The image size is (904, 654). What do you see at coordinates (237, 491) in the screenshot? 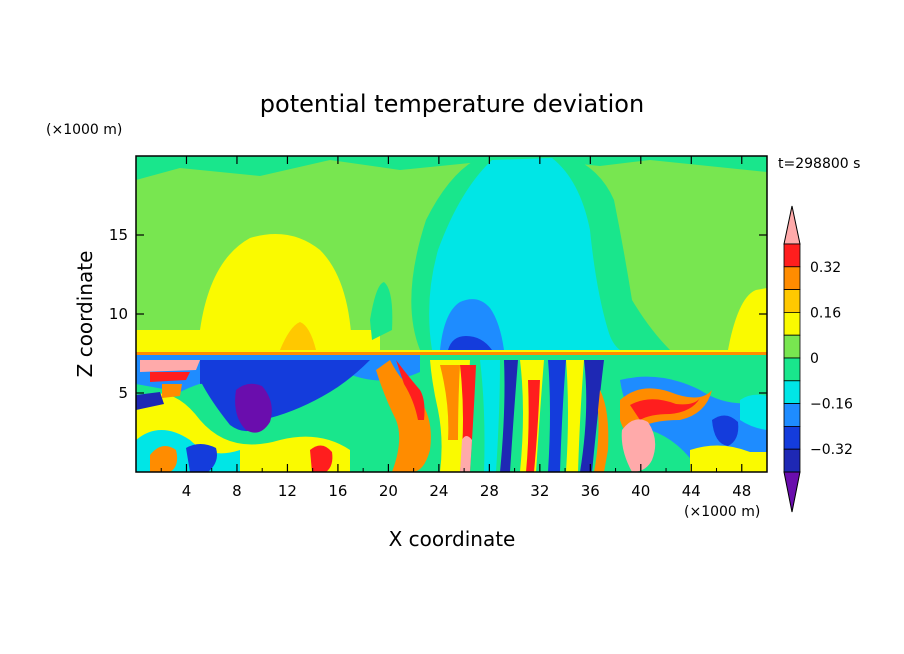
I see `x-tick-label: 8` at bounding box center [237, 491].